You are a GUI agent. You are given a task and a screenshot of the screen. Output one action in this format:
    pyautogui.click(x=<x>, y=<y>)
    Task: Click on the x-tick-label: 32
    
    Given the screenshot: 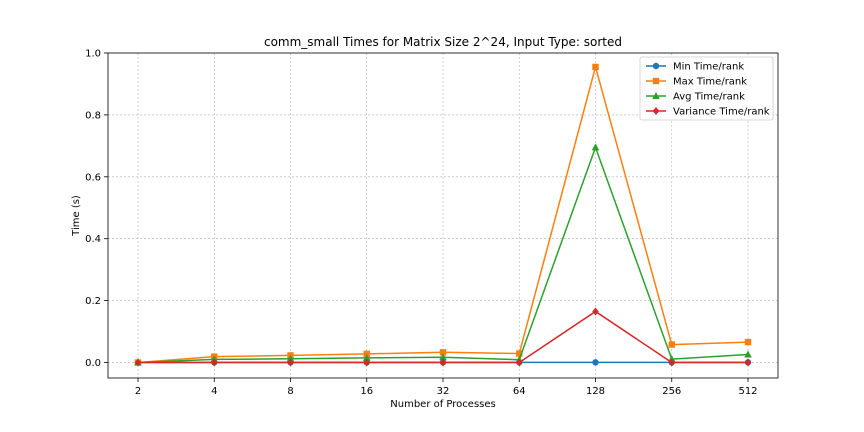 What is the action you would take?
    pyautogui.click(x=443, y=391)
    